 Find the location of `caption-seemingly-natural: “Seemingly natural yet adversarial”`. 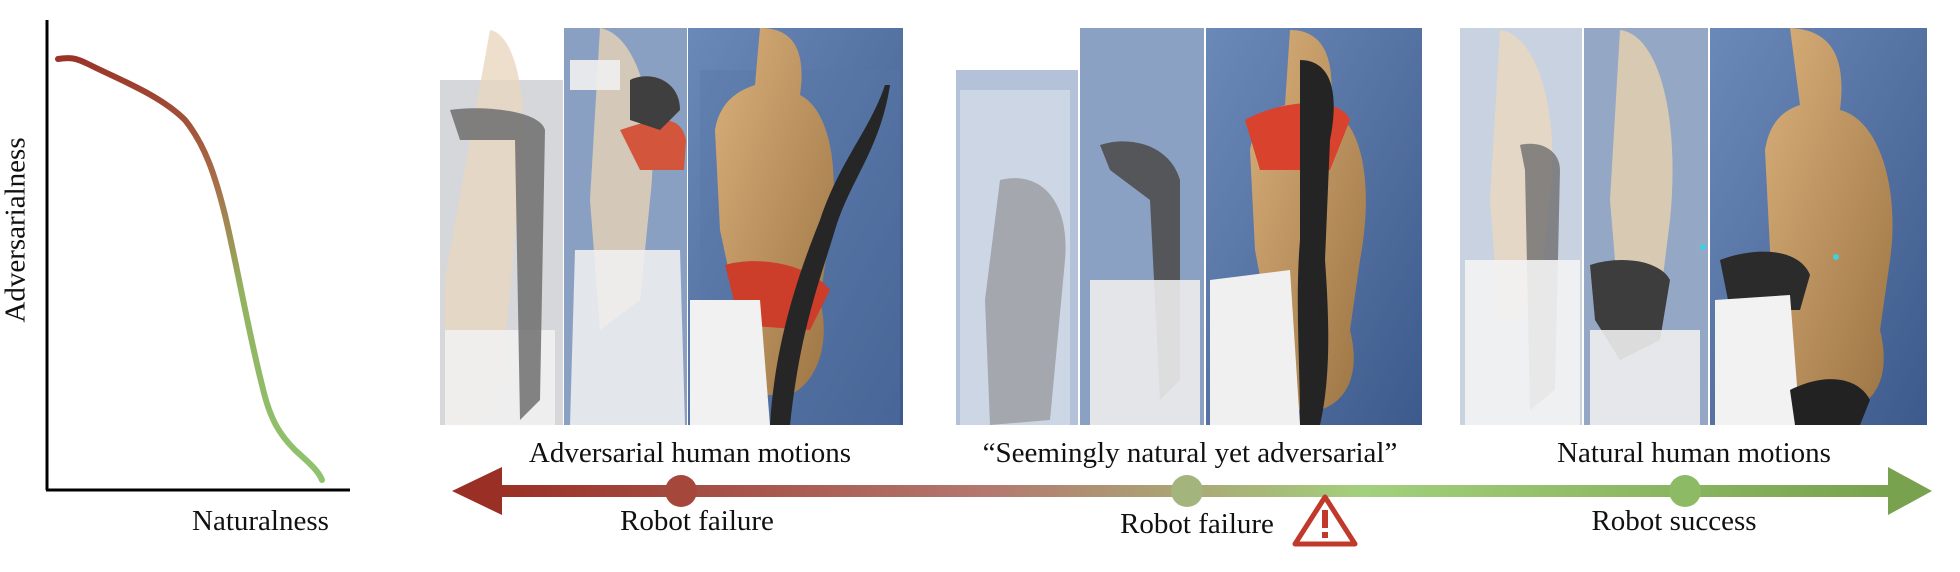

caption-seemingly-natural: “Seemingly natural yet adversarial” is located at coordinates (1190, 453).